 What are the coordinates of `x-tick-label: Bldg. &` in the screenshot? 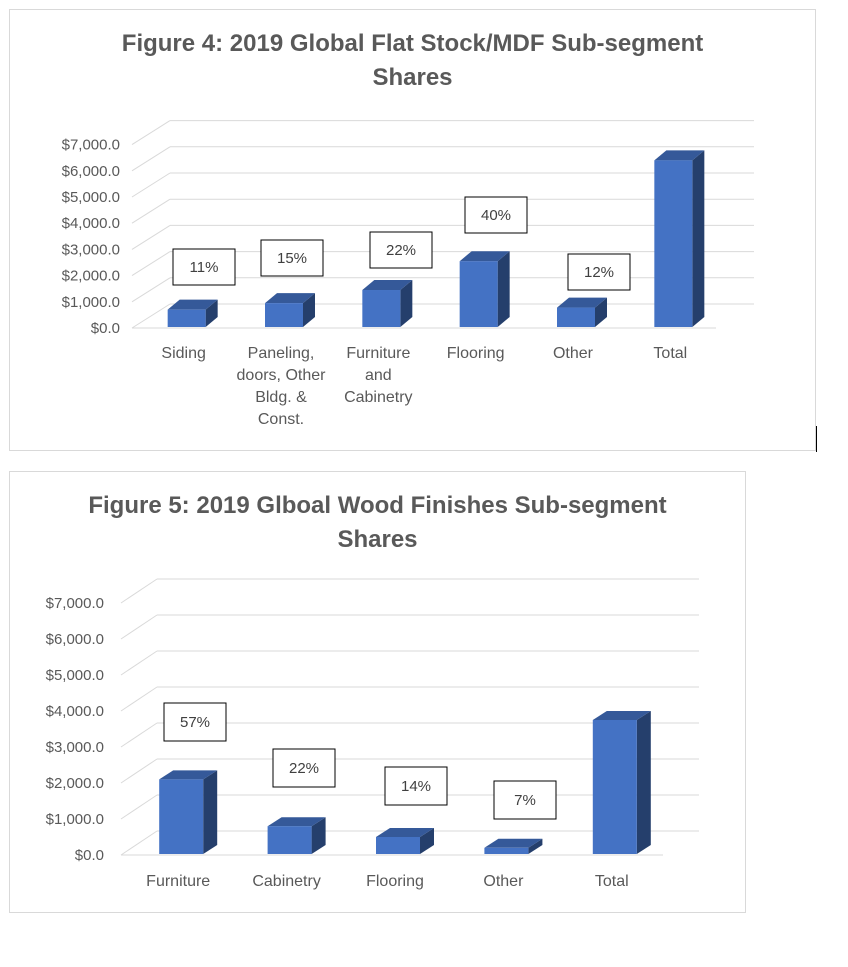 It's located at (281, 397).